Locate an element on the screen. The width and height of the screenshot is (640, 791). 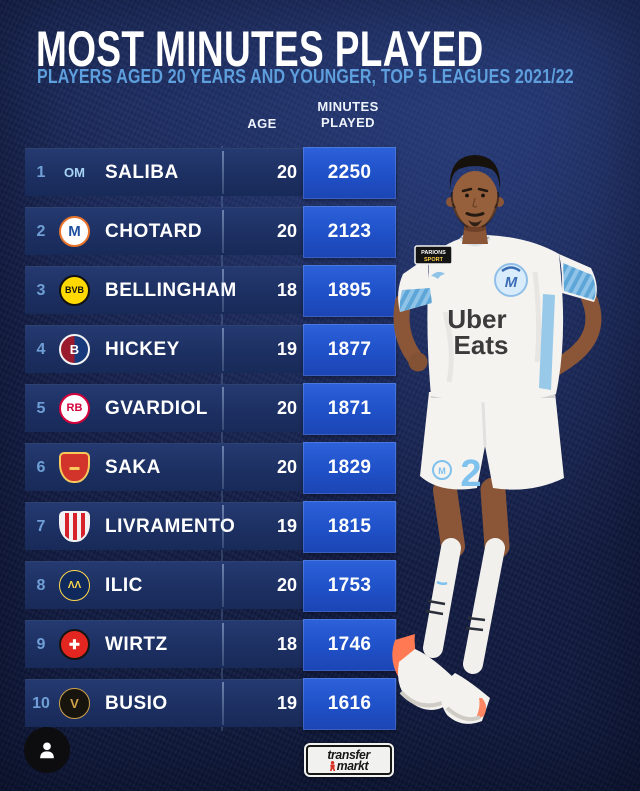
player-name: GVARDIOL is located at coordinates (156, 408).